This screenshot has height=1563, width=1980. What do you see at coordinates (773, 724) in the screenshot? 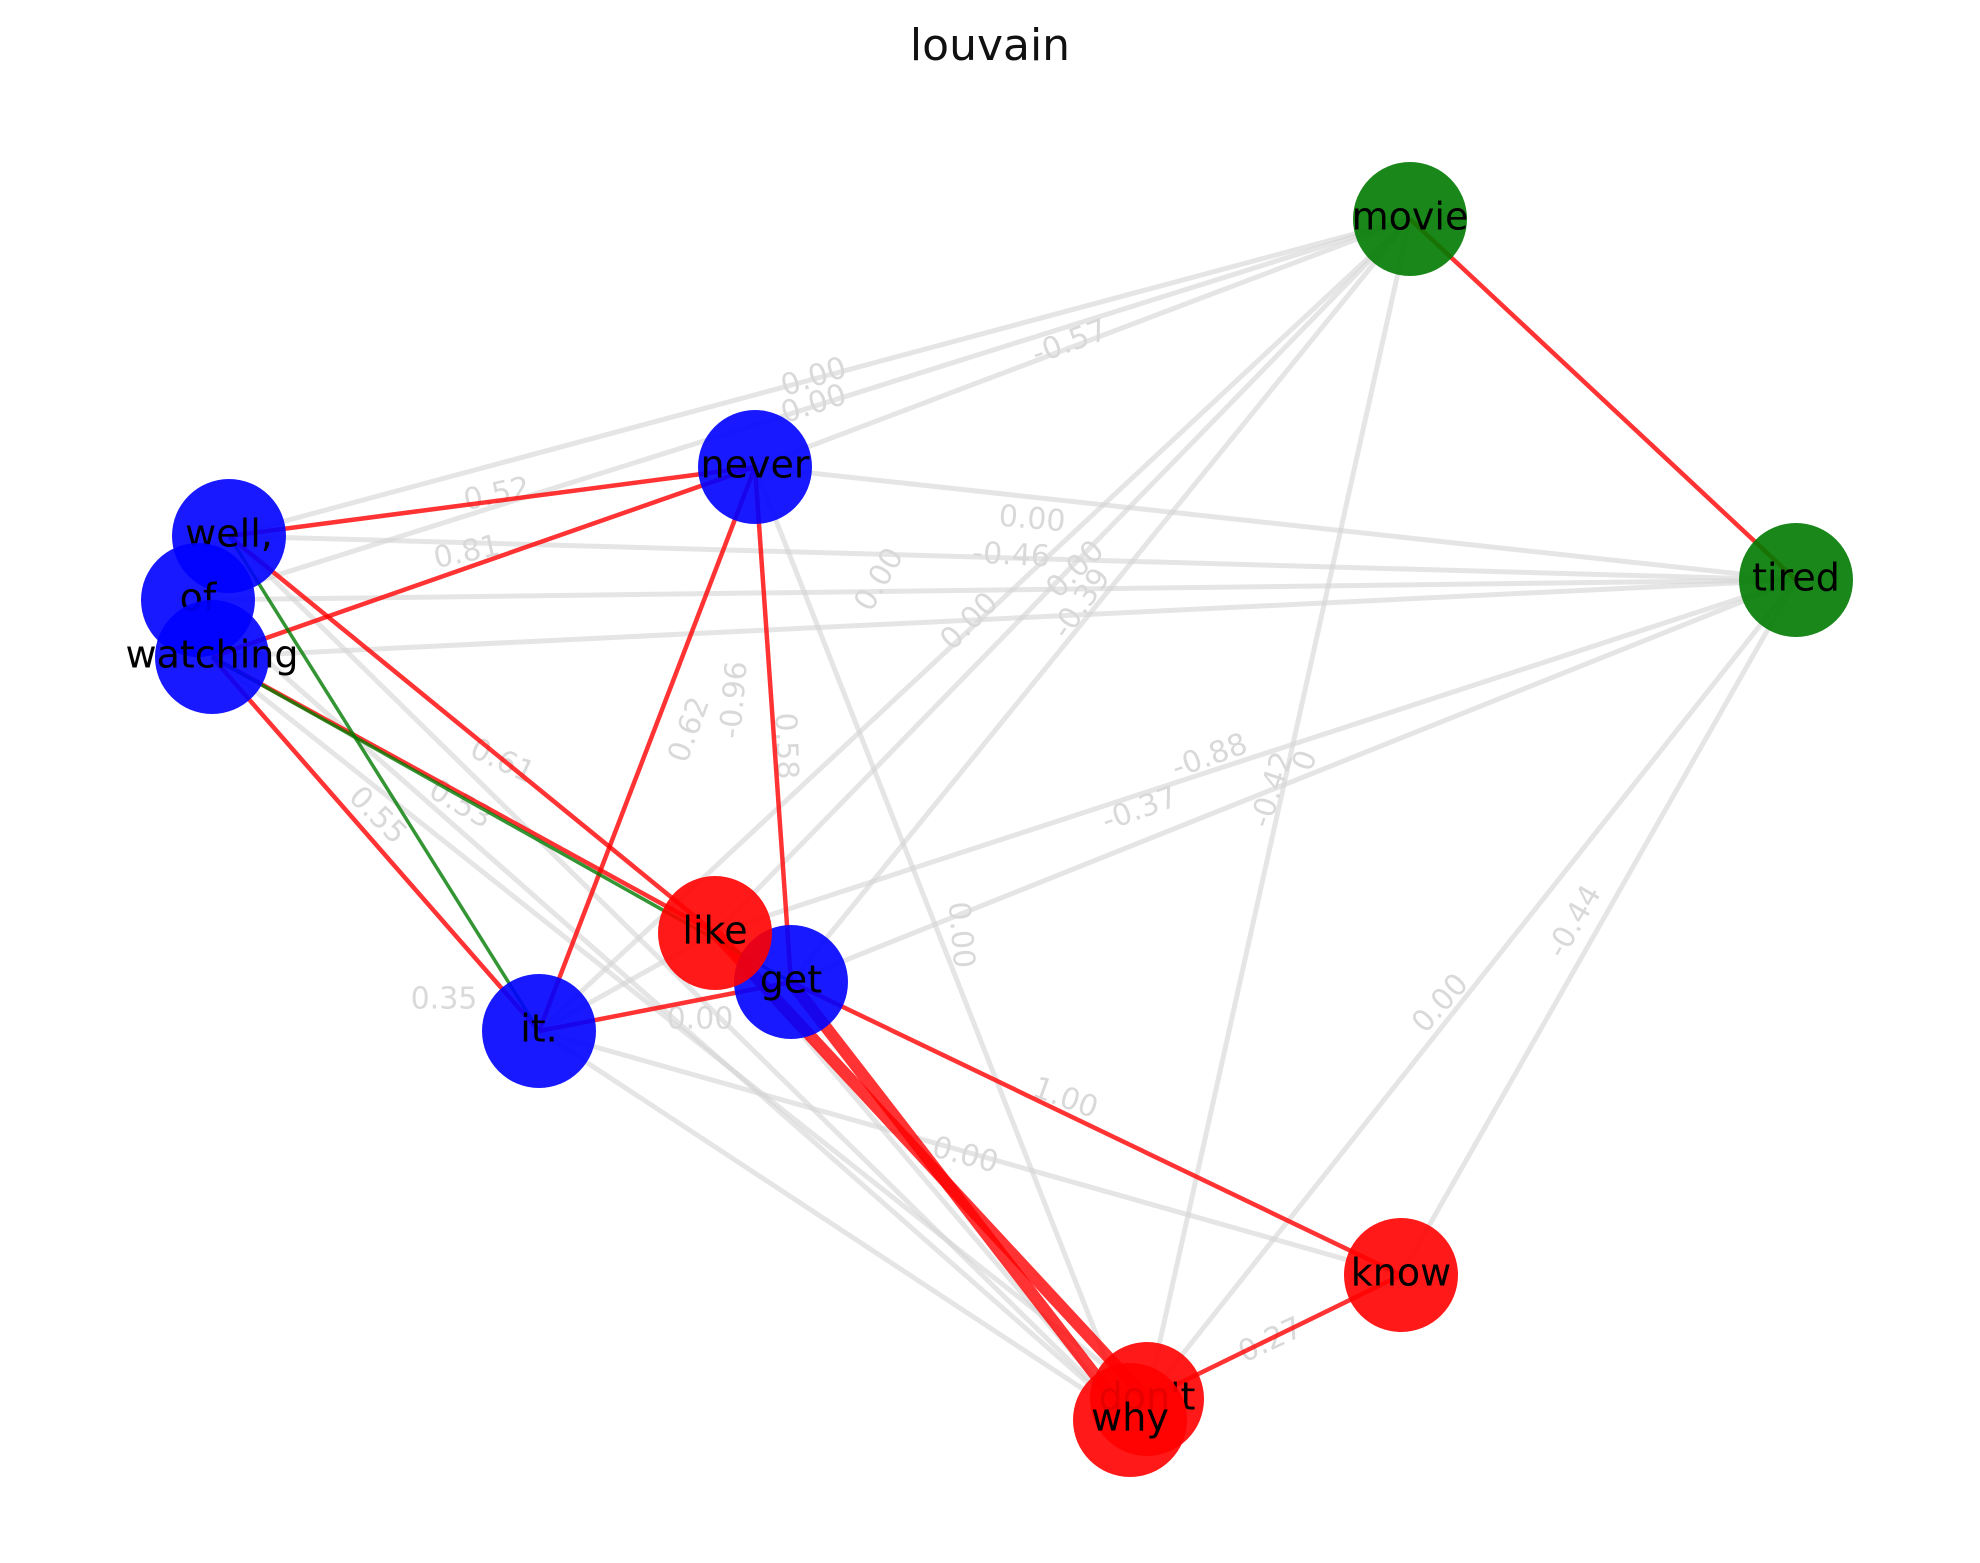
I see `edge-never-get` at bounding box center [773, 724].